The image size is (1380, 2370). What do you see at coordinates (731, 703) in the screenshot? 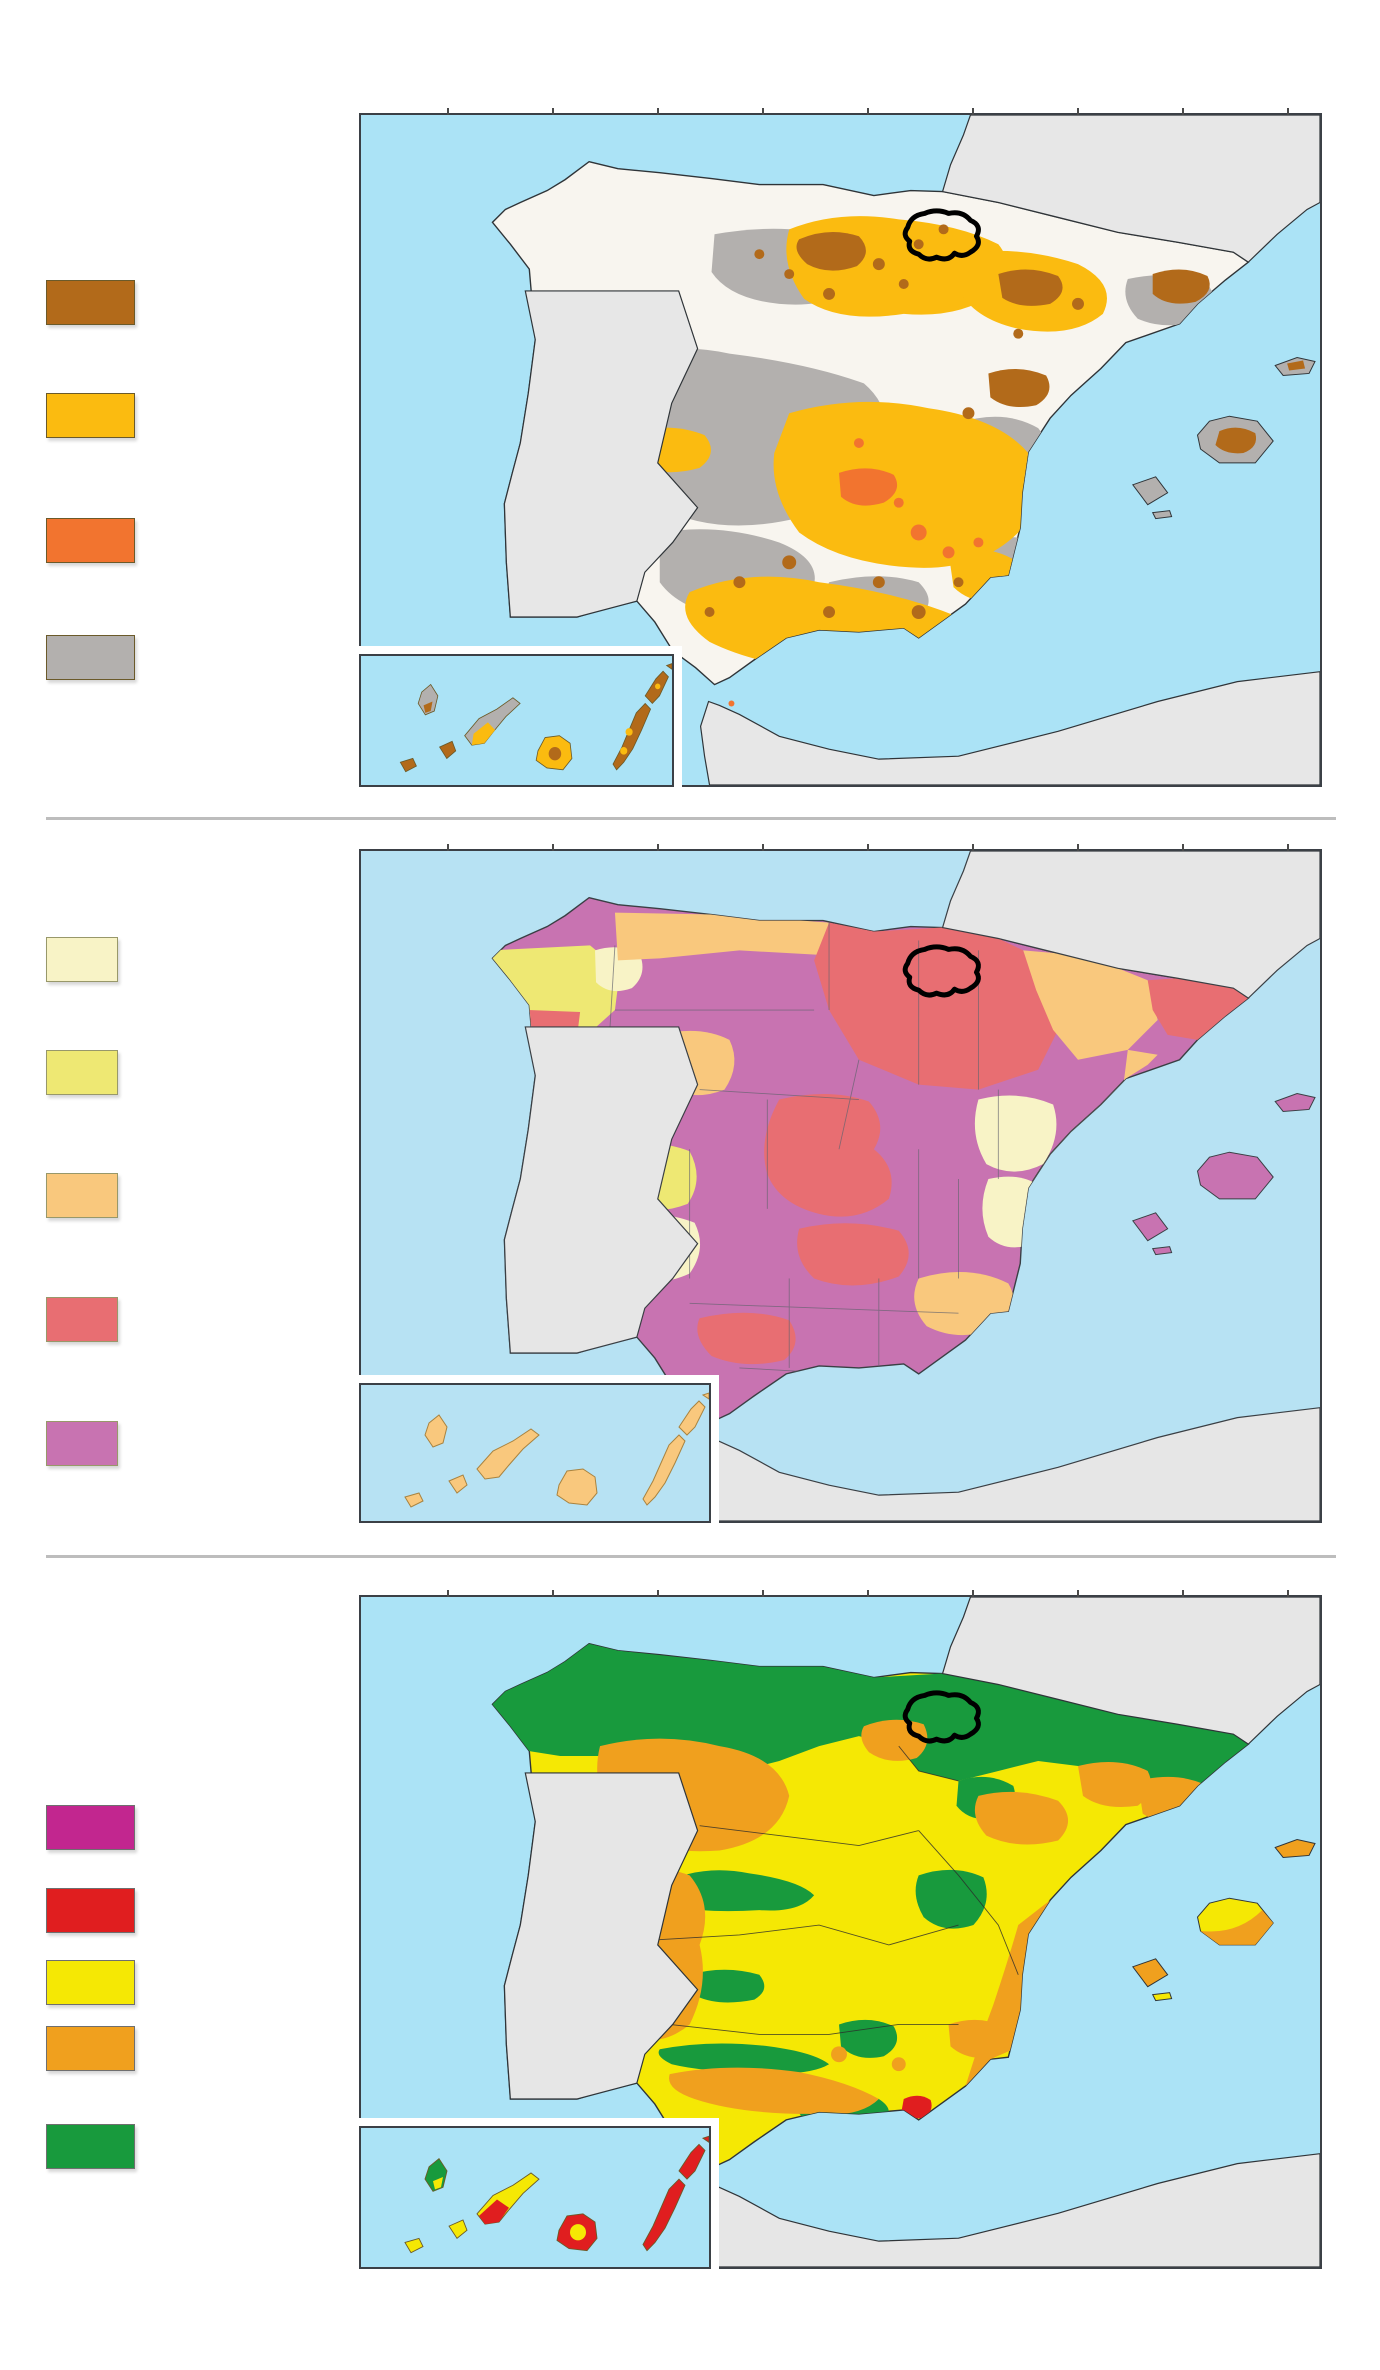
I see `ceuta-dot` at bounding box center [731, 703].